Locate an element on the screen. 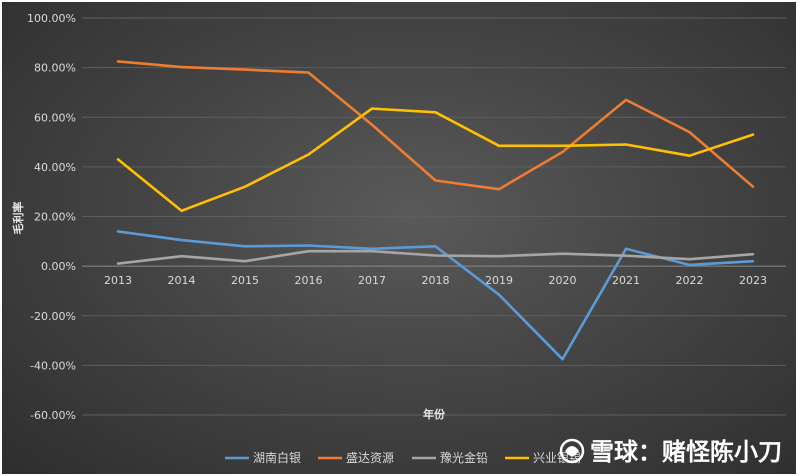 This screenshot has width=800, height=476. watermark-text: 雪球：赌怪陈小刀 is located at coordinates (686, 452).